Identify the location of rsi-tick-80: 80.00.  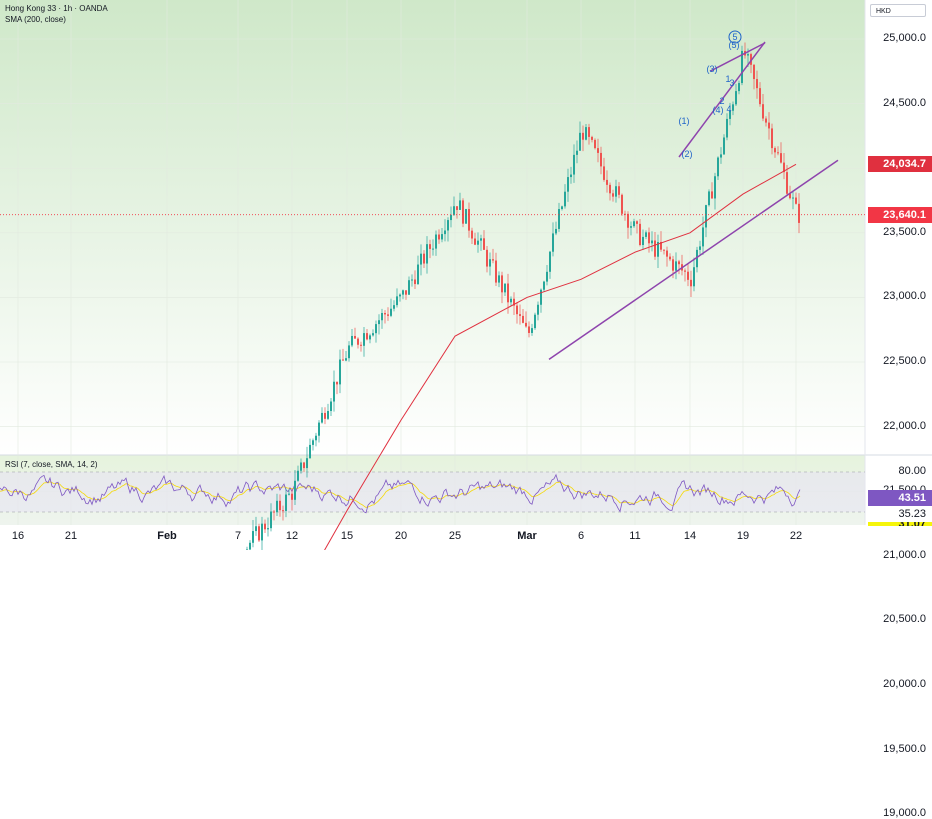
(912, 471).